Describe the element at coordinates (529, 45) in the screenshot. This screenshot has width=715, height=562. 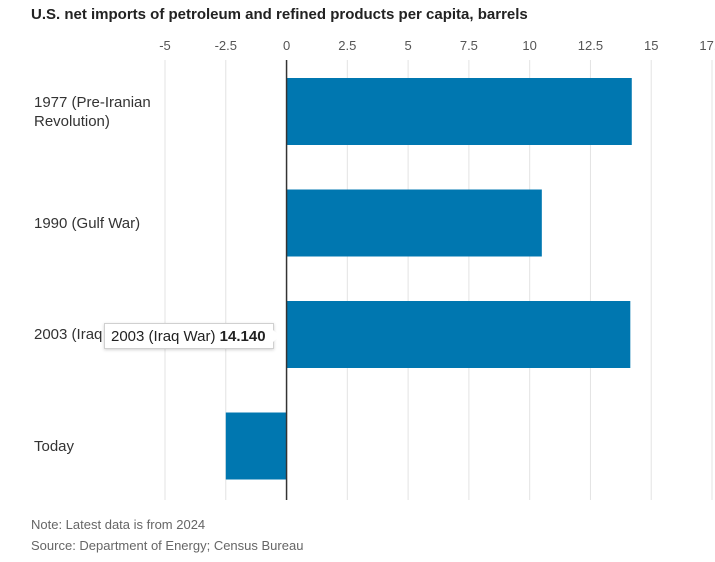
I see `x-tick-label: 10` at that location.